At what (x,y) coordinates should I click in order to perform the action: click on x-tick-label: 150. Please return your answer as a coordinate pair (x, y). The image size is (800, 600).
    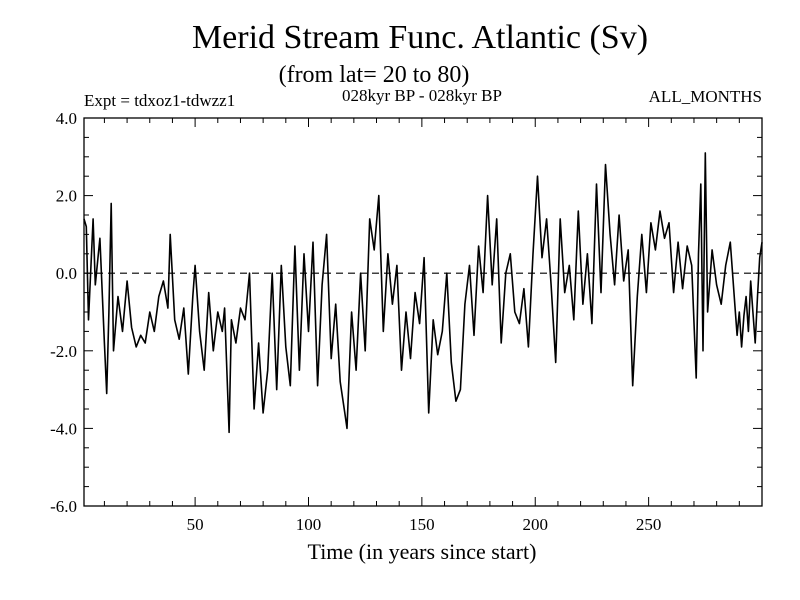
    Looking at the image, I should click on (422, 524).